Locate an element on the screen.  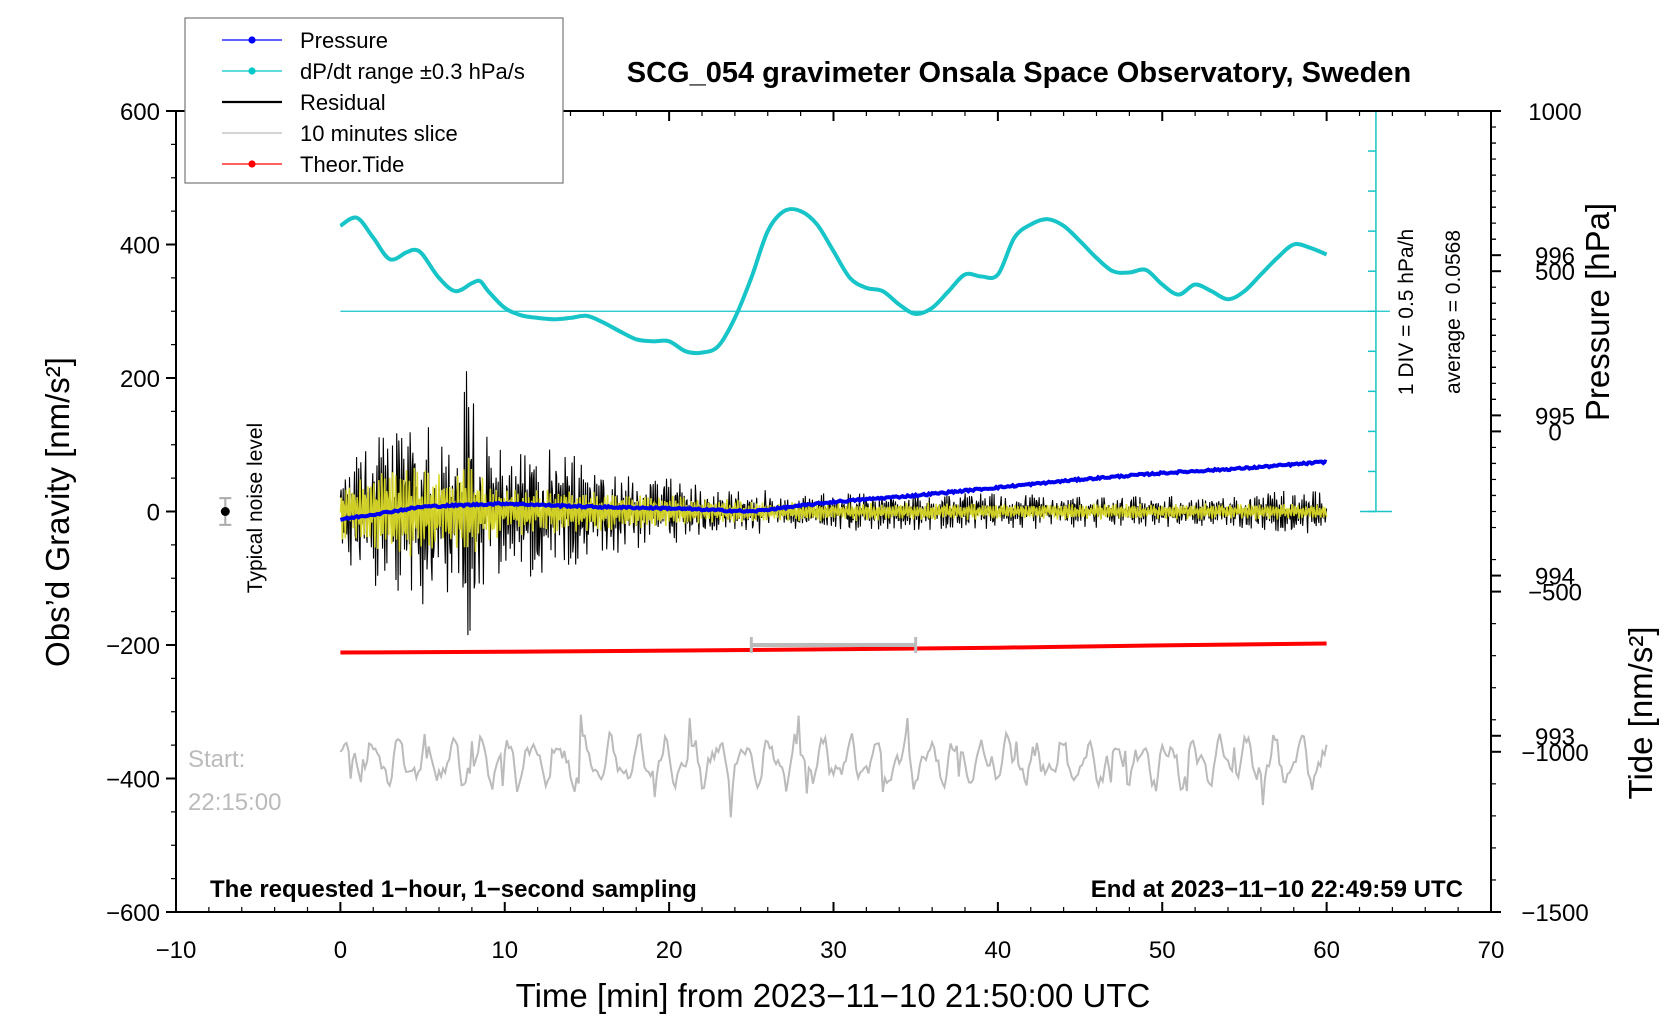
x-tick-label: 30 is located at coordinates (833, 950).